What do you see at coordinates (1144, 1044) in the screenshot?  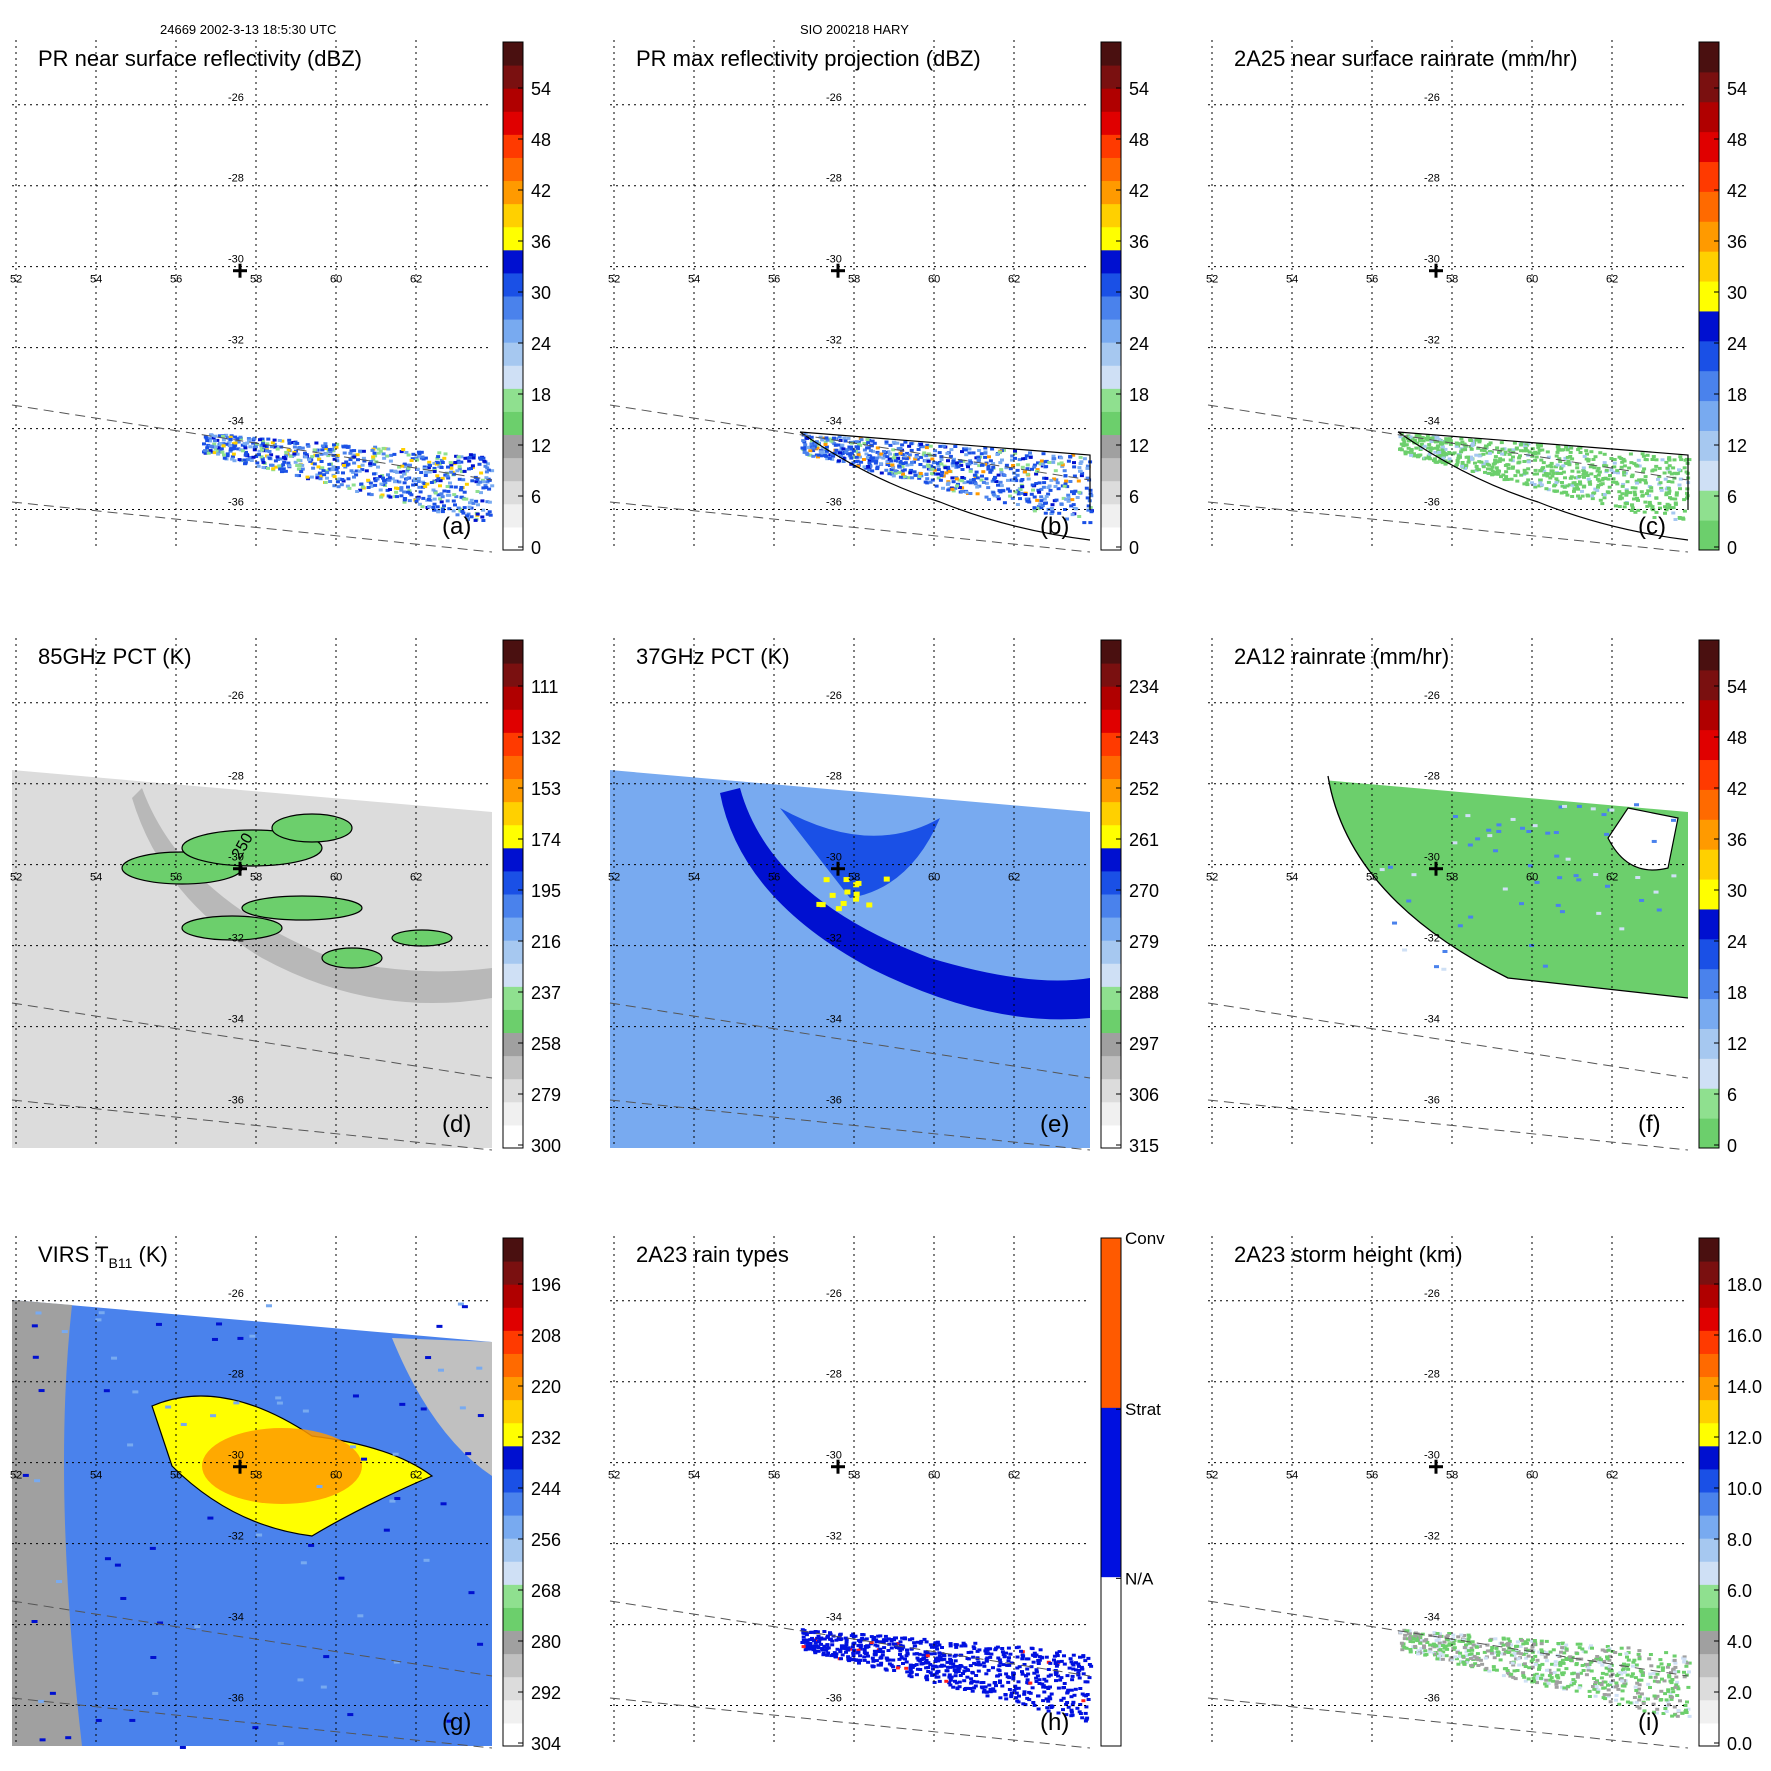 I see `colorbar-tick-label: 297` at bounding box center [1144, 1044].